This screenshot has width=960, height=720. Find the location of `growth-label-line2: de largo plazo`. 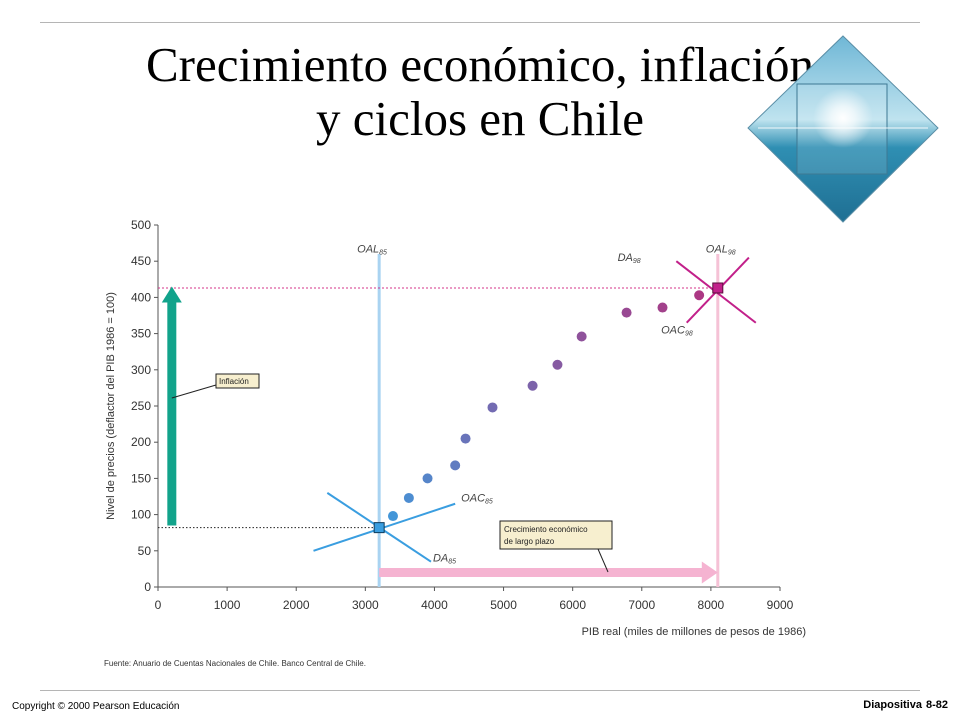

growth-label-line2: de largo plazo is located at coordinates (529, 541).